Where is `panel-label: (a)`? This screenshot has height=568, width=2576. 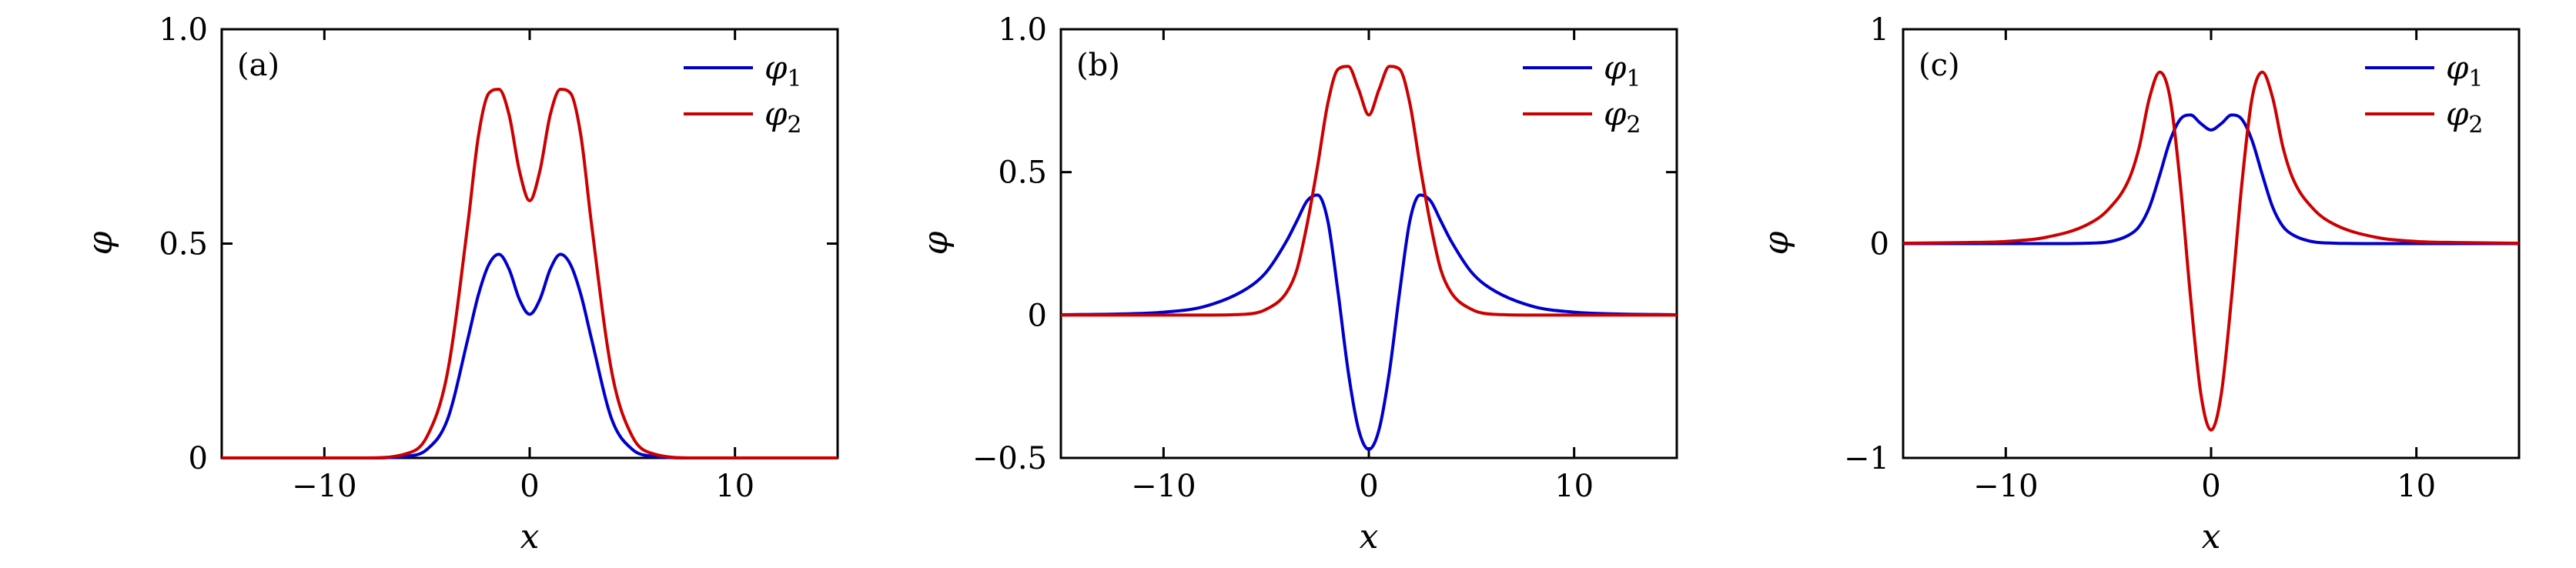
panel-label: (a) is located at coordinates (258, 65).